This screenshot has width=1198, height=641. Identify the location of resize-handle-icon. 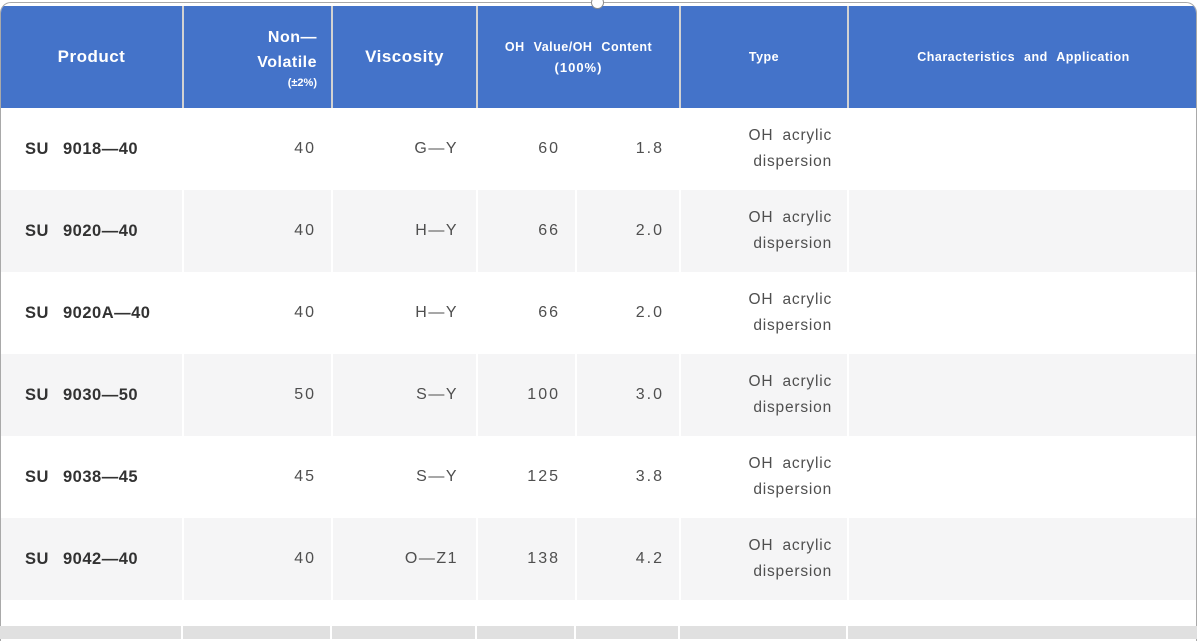
(597, 4).